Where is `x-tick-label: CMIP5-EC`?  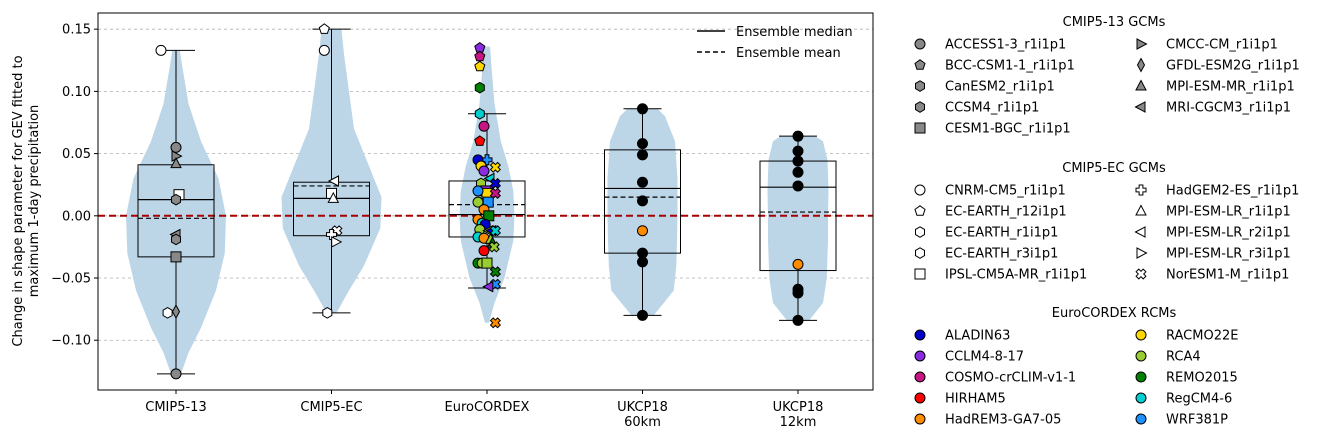
x-tick-label: CMIP5-EC is located at coordinates (331, 407).